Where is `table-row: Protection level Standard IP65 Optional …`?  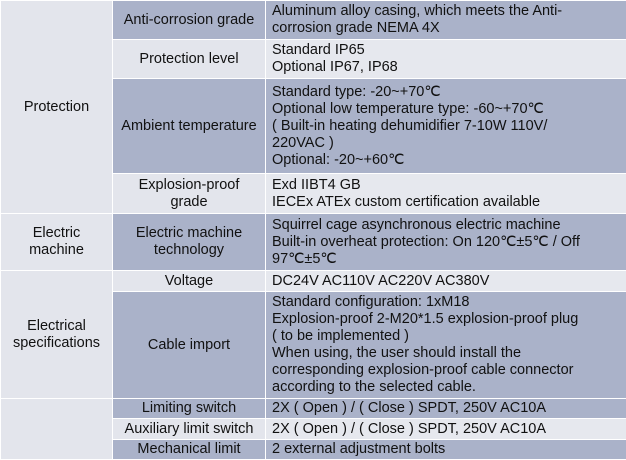 table-row: Protection level Standard IP65 Optional … is located at coordinates (313, 59).